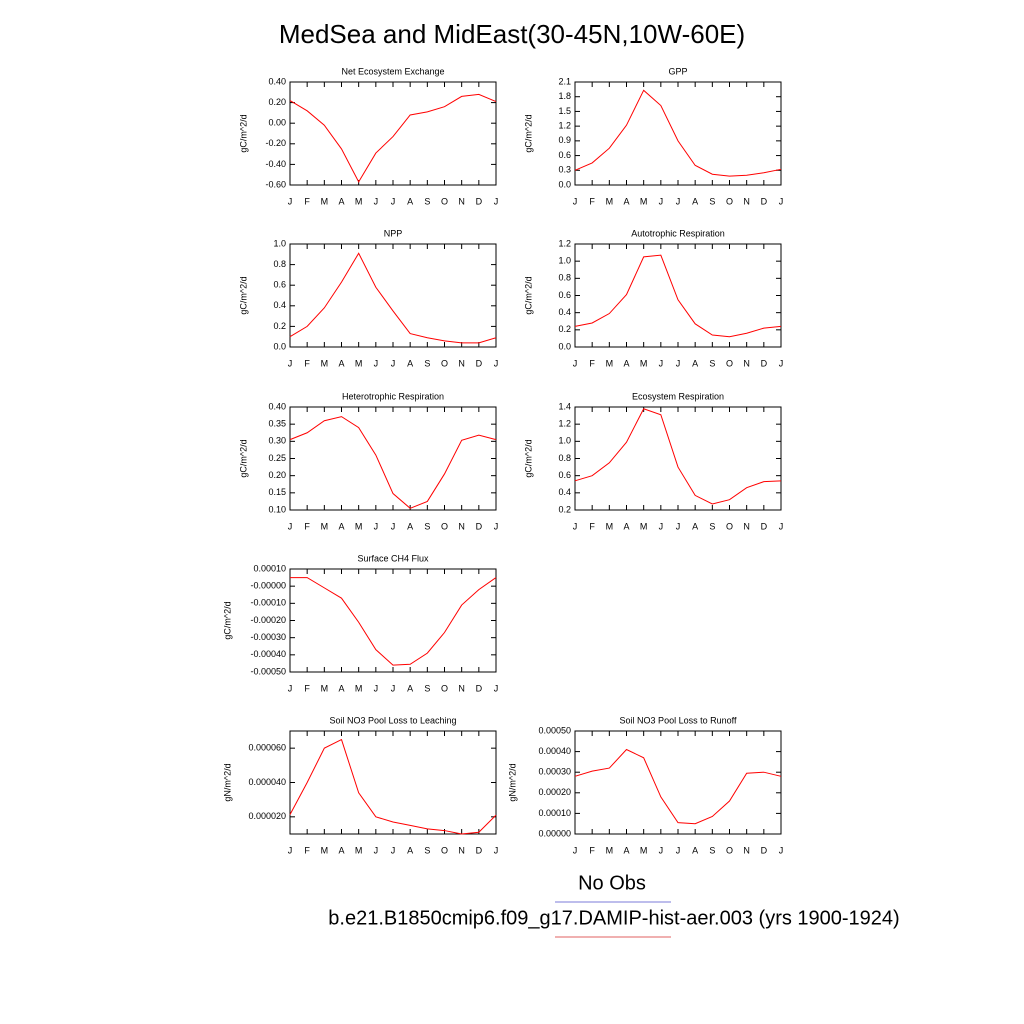 This screenshot has height=1024, width=1024. What do you see at coordinates (393, 396) in the screenshot?
I see `panel-title: Heterotrophic Respiration` at bounding box center [393, 396].